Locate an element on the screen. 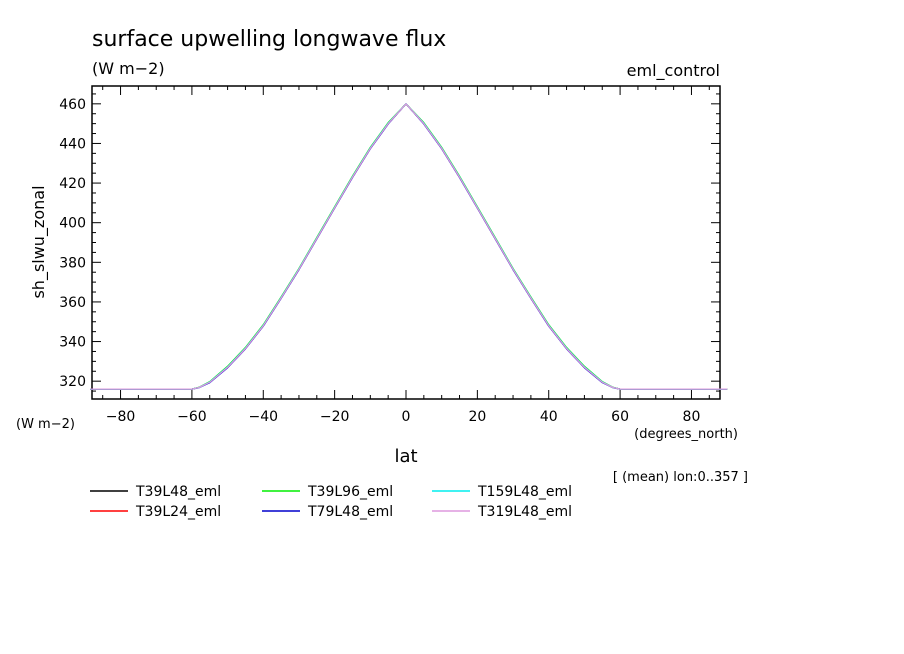 The height and width of the screenshot is (654, 904). y-axis-label: sh_slwu_zonal is located at coordinates (39, 241).